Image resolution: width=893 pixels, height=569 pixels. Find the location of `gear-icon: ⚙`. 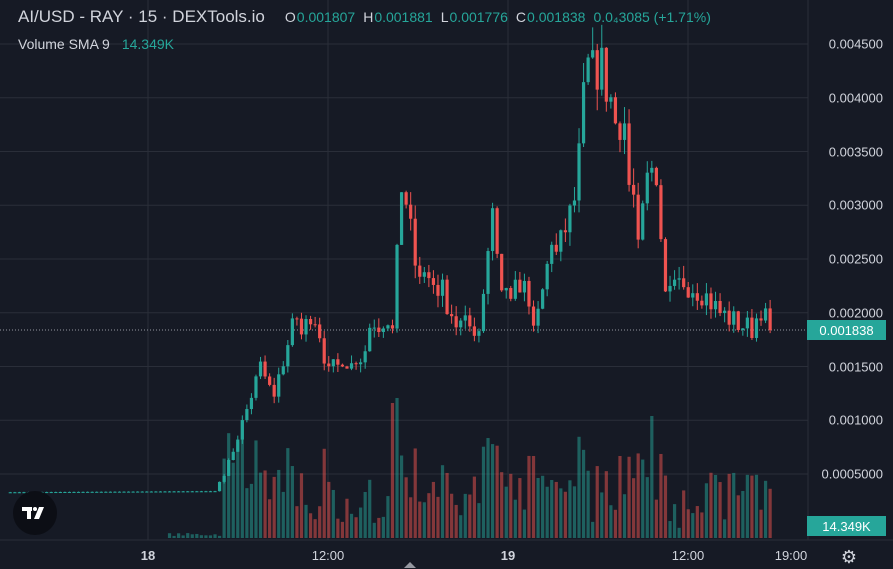

gear-icon: ⚙ is located at coordinates (849, 556).